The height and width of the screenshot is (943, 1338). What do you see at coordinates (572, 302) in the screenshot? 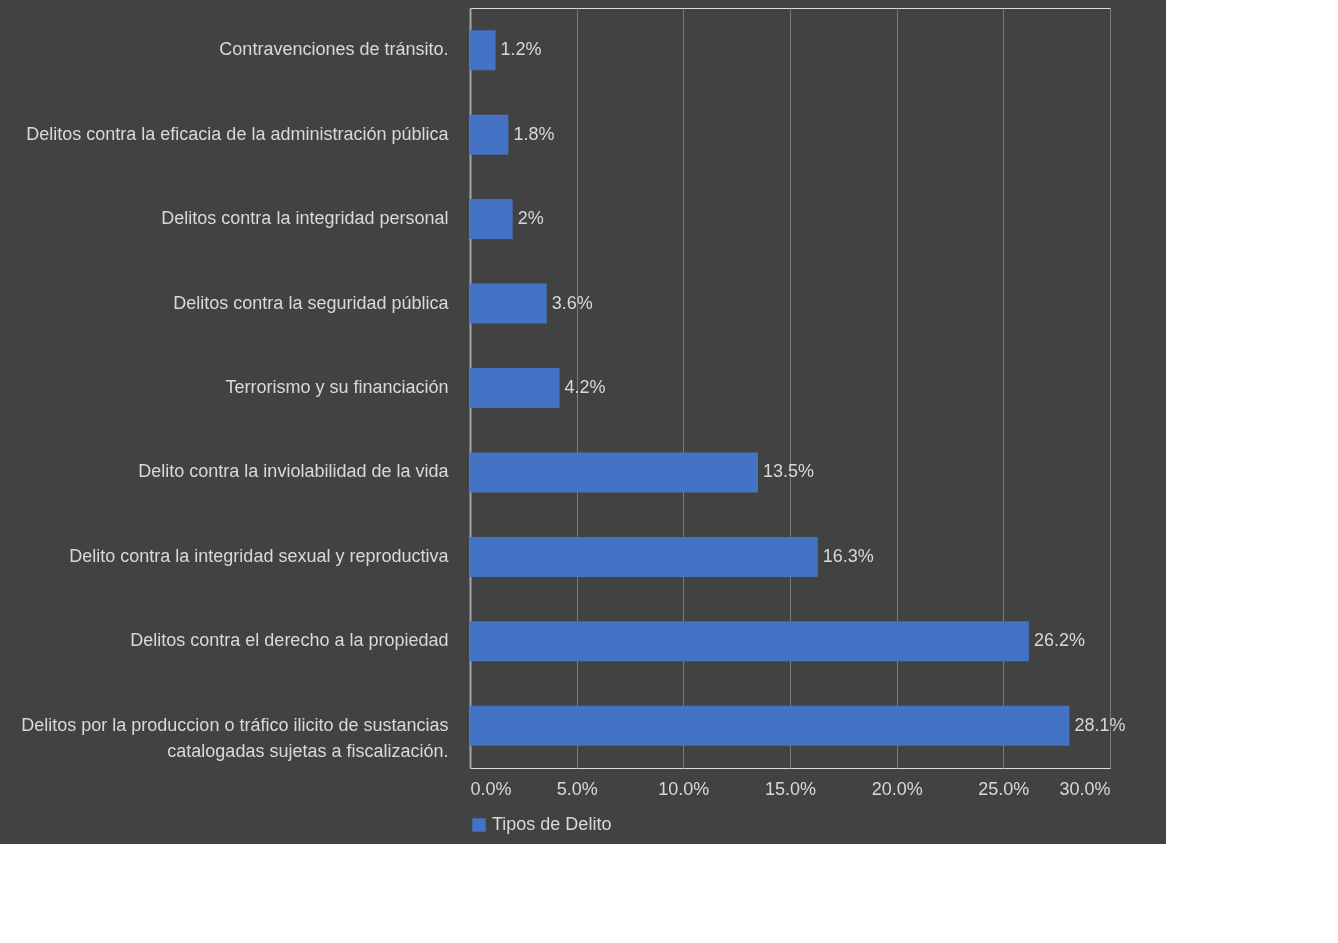
I see `data-label: 3.6%` at bounding box center [572, 302].